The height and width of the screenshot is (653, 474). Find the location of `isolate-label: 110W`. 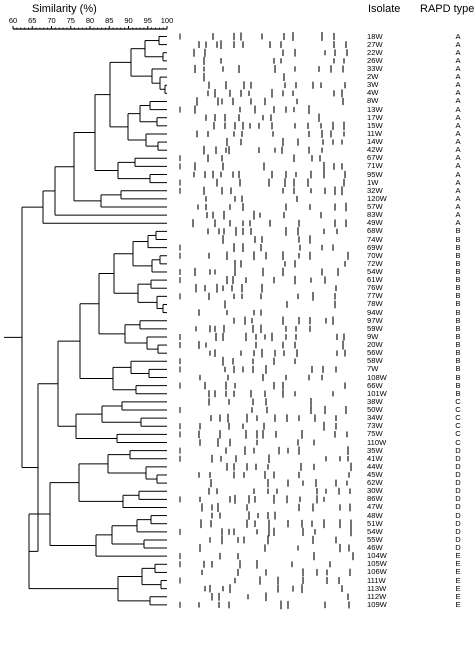

isolate-label: 110W is located at coordinates (377, 442).